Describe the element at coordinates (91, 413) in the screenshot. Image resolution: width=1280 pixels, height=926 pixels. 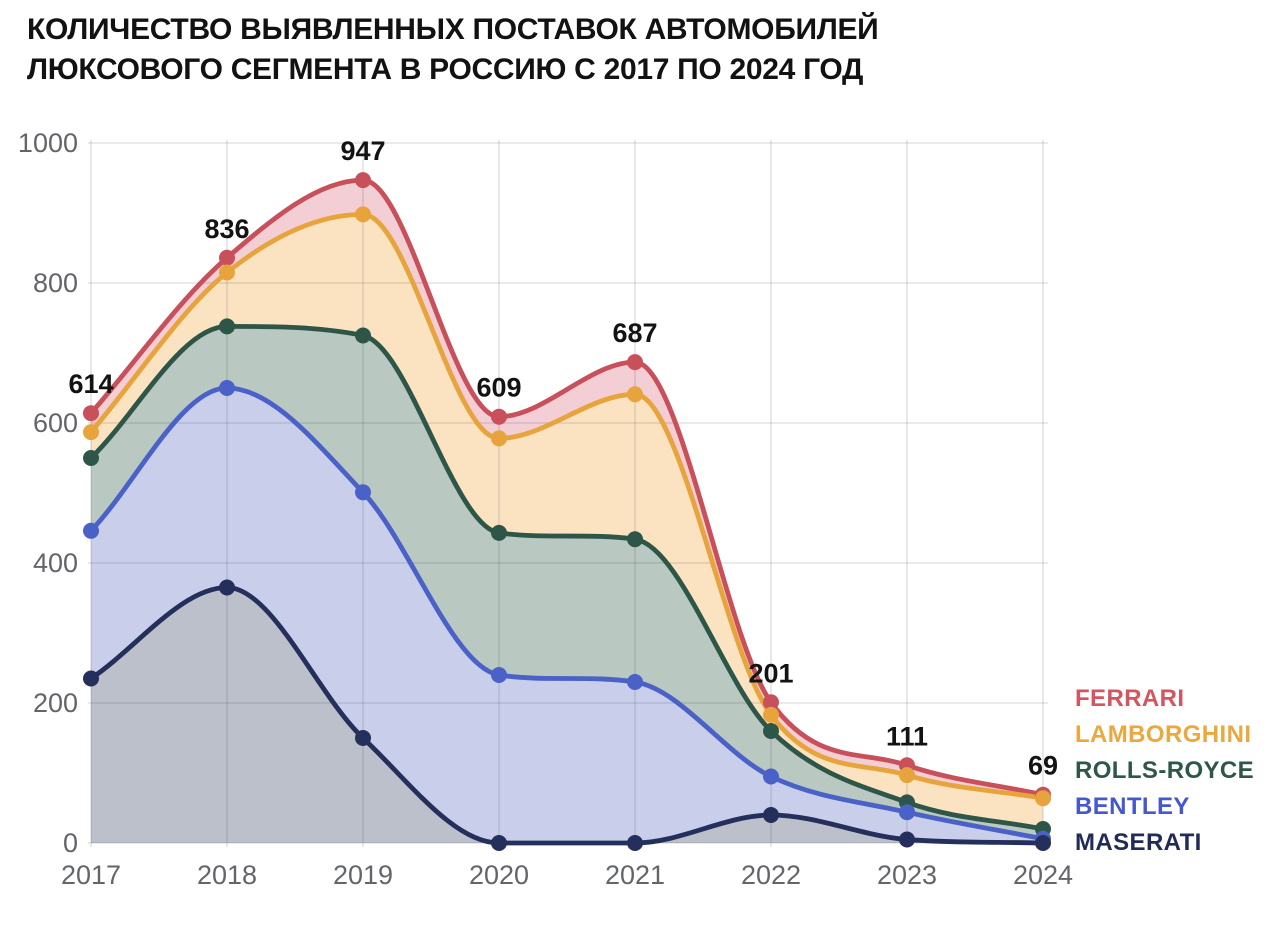
I see `point-ferrari-2017` at that location.